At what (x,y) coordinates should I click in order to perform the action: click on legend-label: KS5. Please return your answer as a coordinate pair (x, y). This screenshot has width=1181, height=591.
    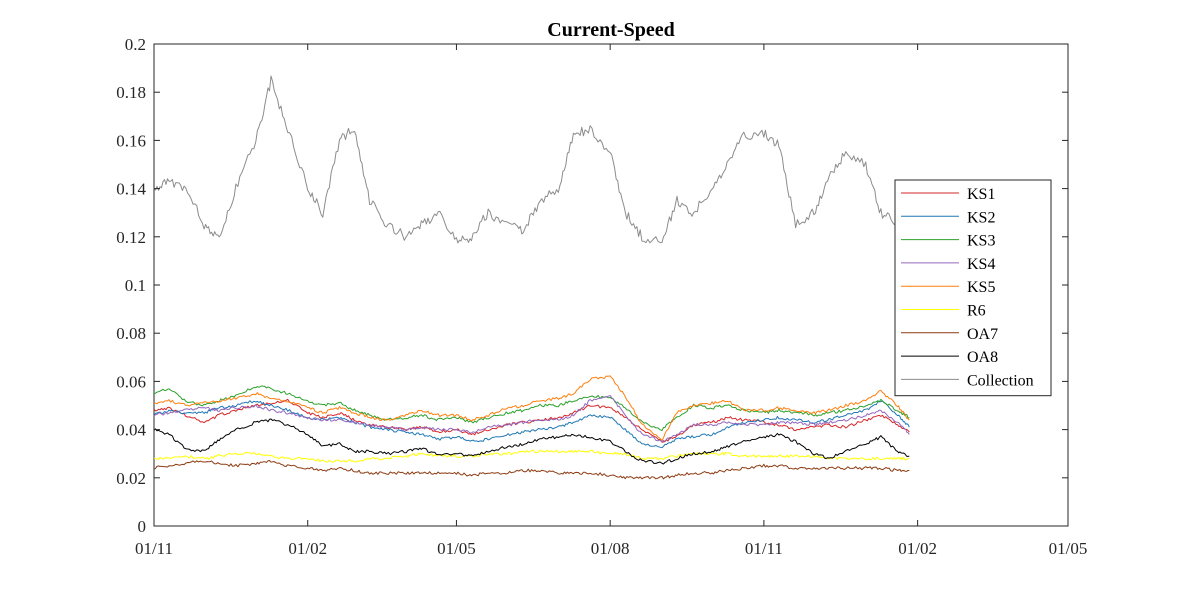
    Looking at the image, I should click on (981, 287).